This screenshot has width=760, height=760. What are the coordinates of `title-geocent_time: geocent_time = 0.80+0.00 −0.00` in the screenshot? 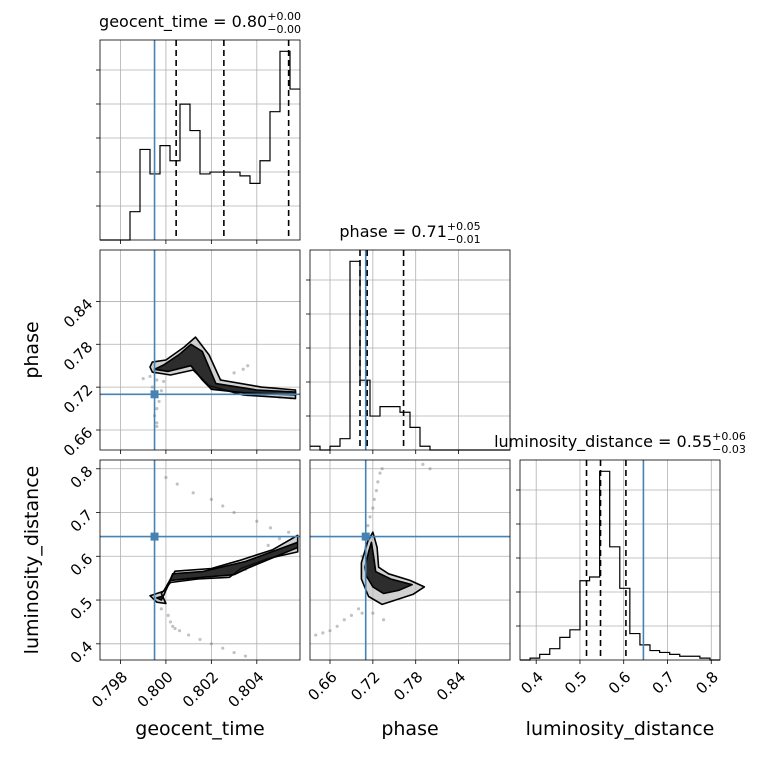 It's located at (200, 23).